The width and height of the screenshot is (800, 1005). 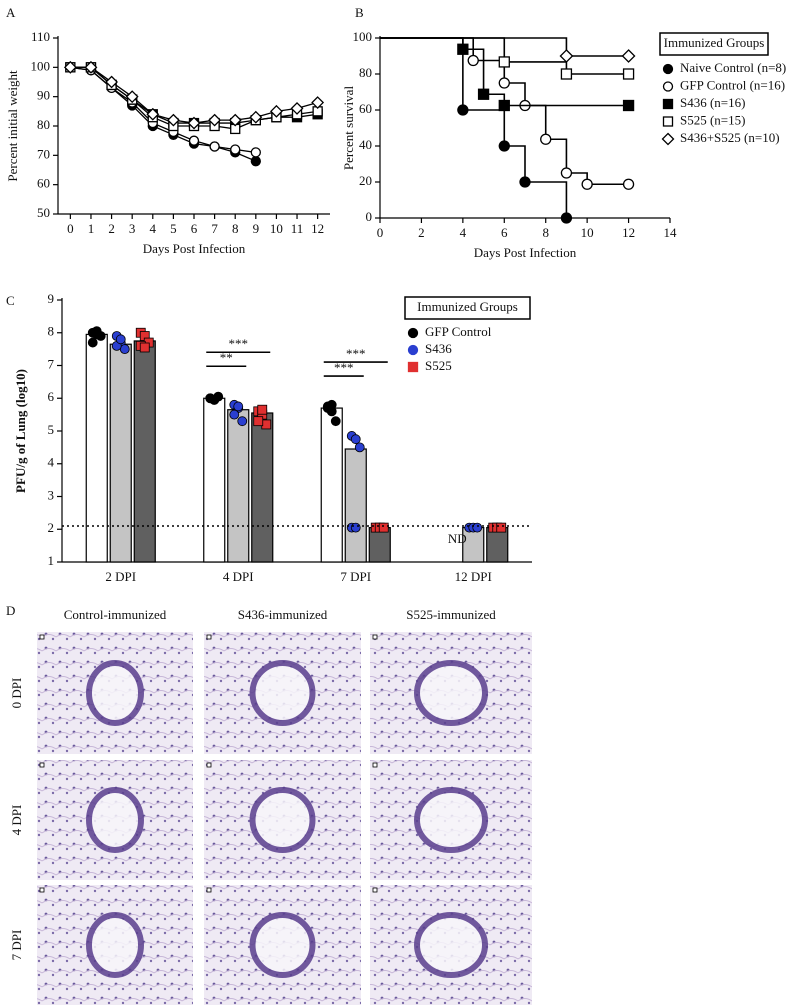 What do you see at coordinates (473, 576) in the screenshot?
I see `x-tick-label: 12 DPI` at bounding box center [473, 576].